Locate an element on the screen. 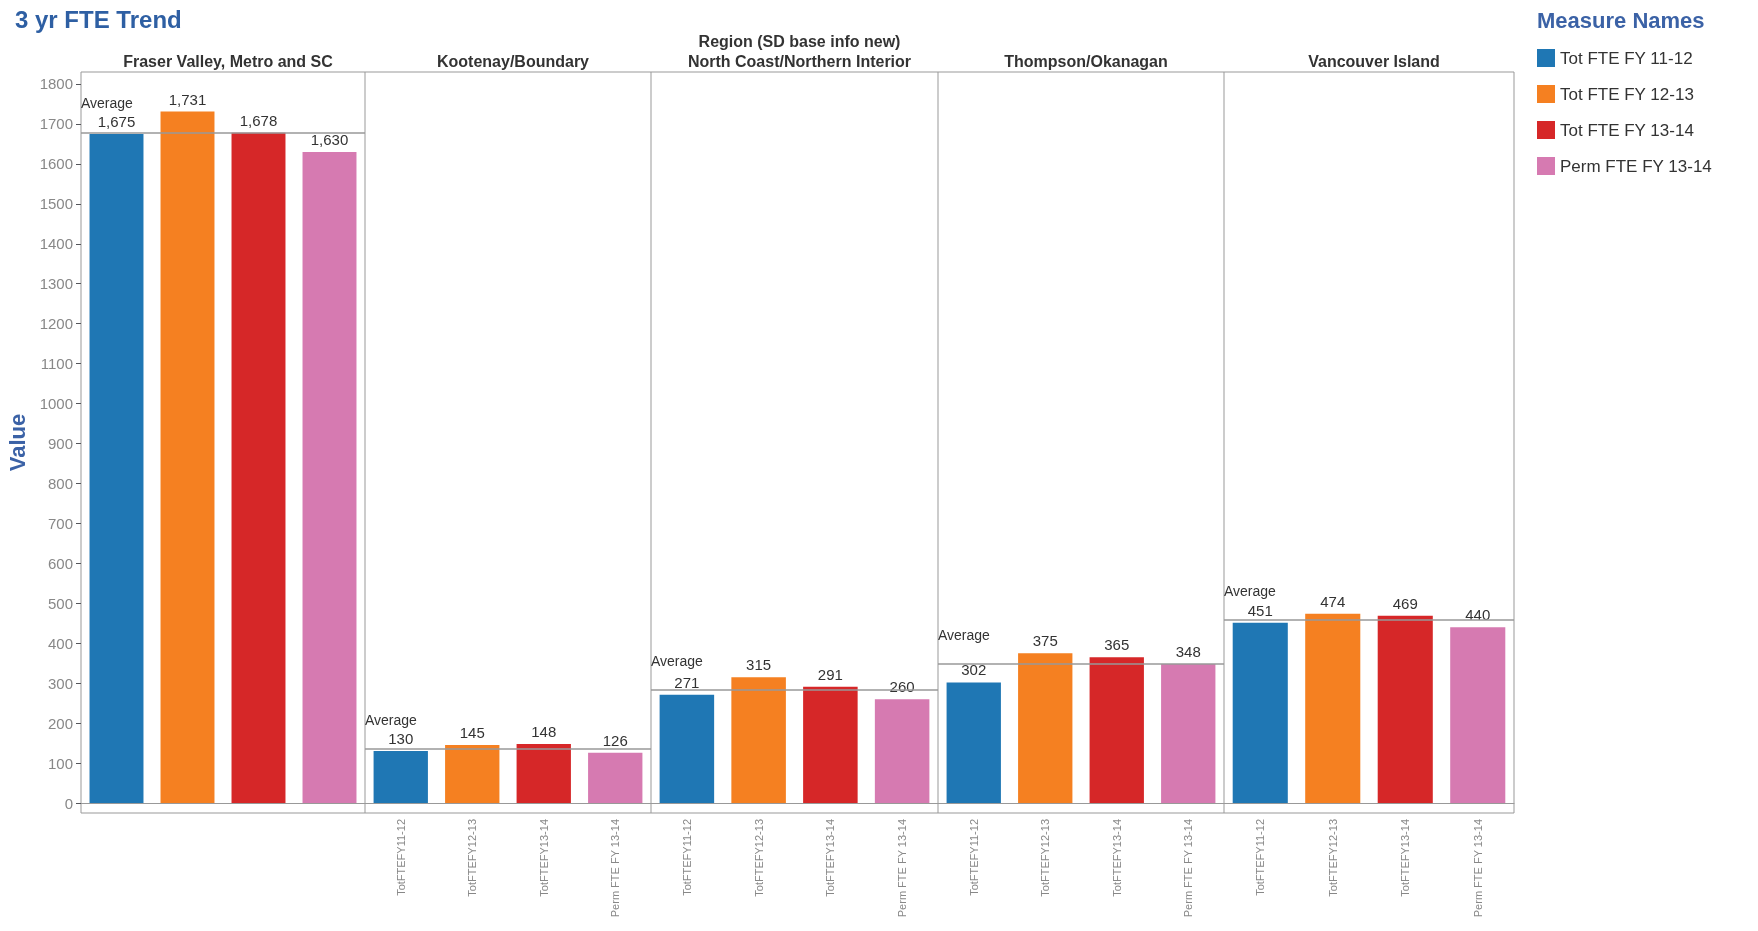  y-tick-label: 300 is located at coordinates (60, 683).